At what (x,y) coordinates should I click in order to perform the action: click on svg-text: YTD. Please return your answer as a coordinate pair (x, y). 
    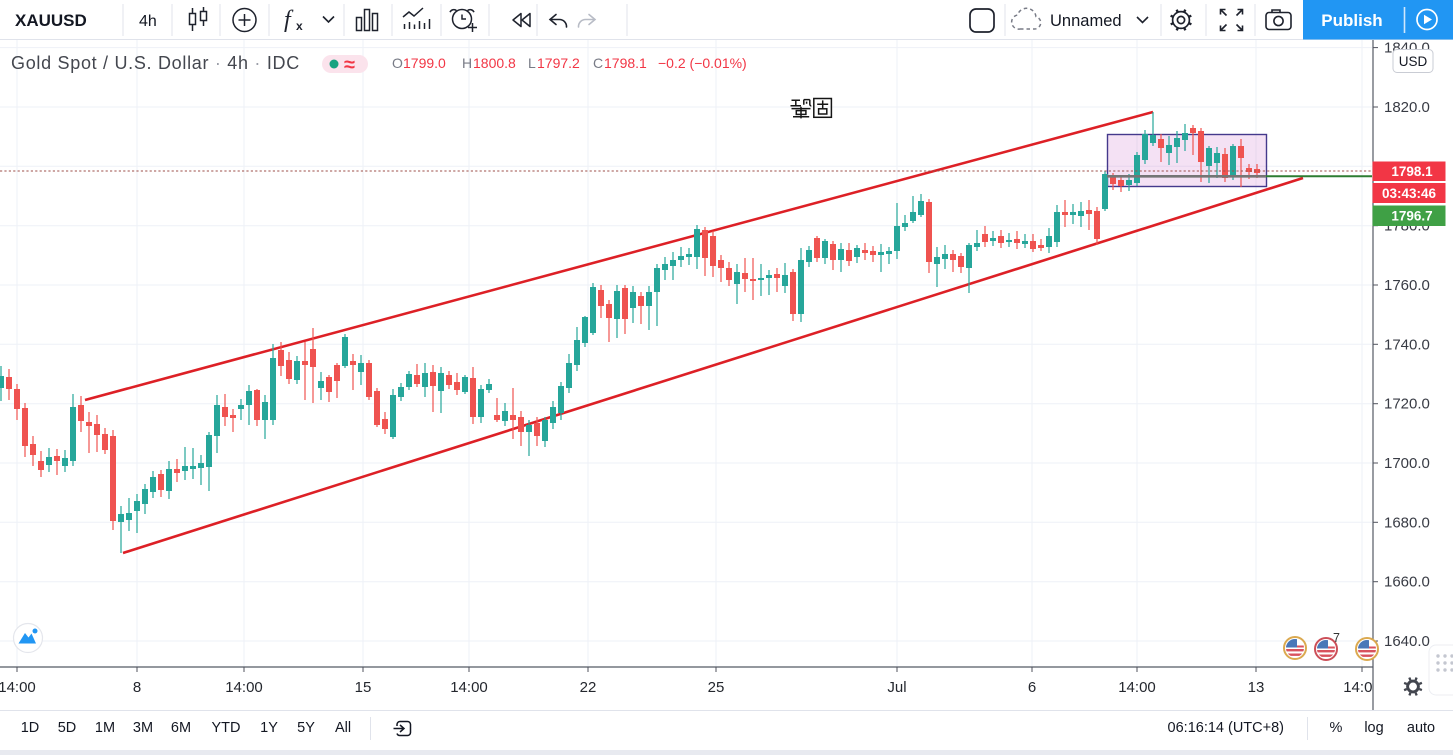
    Looking at the image, I should click on (226, 728).